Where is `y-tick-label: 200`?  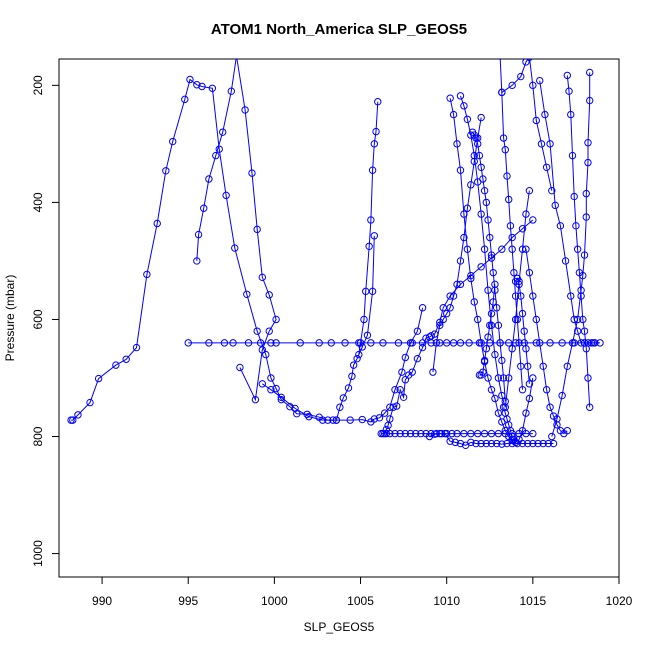
y-tick-label: 200 is located at coordinates (38, 85).